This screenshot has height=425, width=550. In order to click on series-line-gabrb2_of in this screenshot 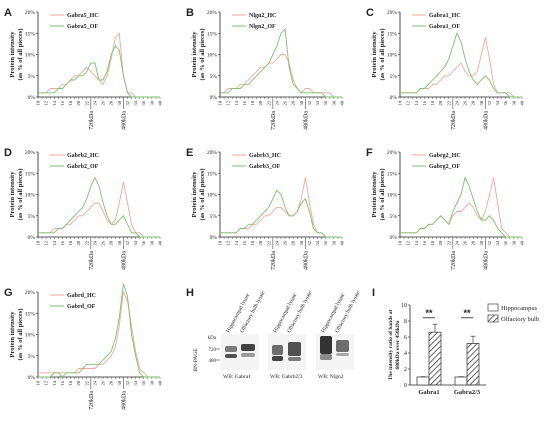, I will do `click(99, 207)`.